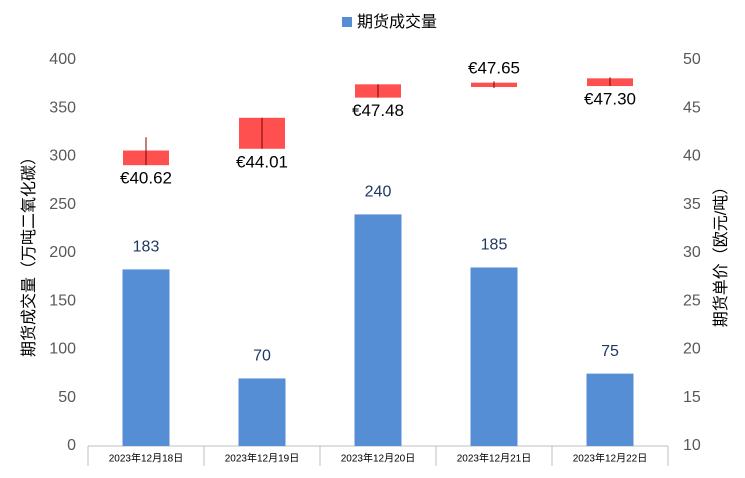 This screenshot has height=478, width=745. I want to click on y2-tick-label: 35, so click(692, 204).